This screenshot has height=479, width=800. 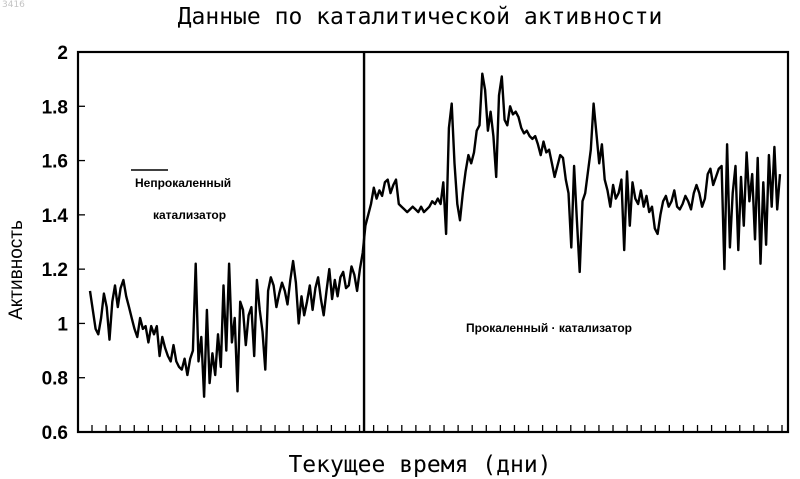 I want to click on y-tick-label: 1.4, so click(x=55, y=216).